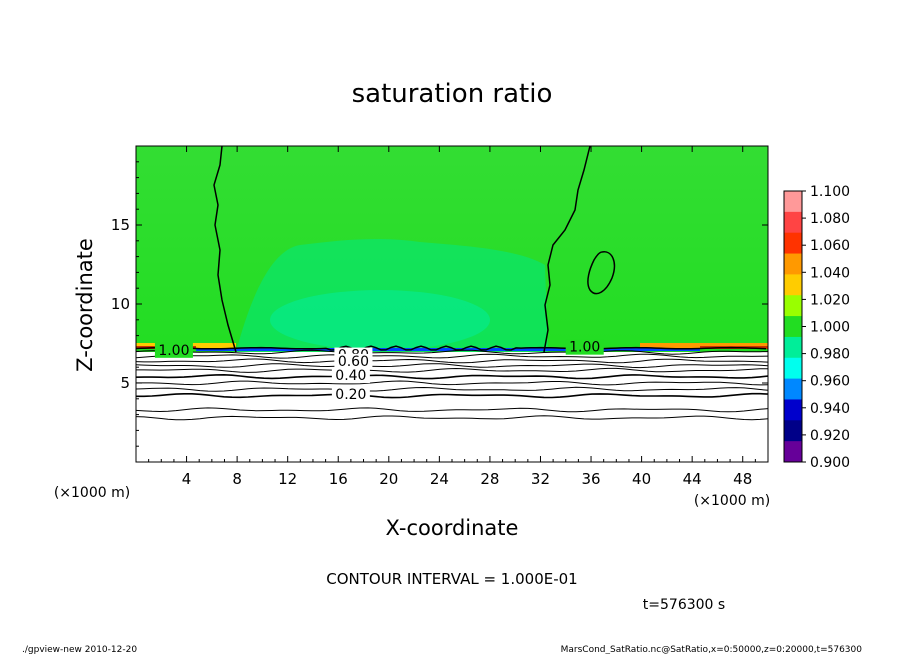  Describe the element at coordinates (830, 436) in the screenshot. I see `colorbar-label: 0.920` at that location.